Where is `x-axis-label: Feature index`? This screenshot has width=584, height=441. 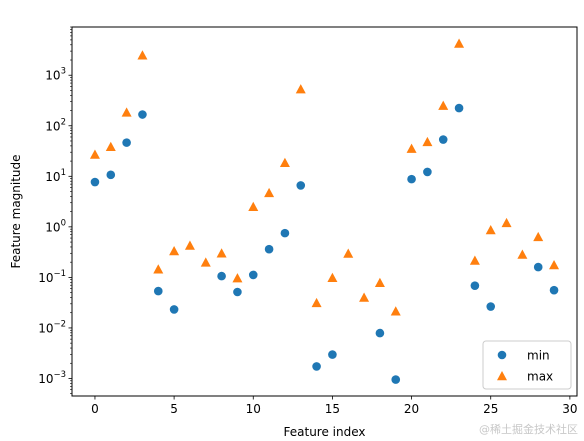 x-axis-label: Feature index is located at coordinates (325, 432).